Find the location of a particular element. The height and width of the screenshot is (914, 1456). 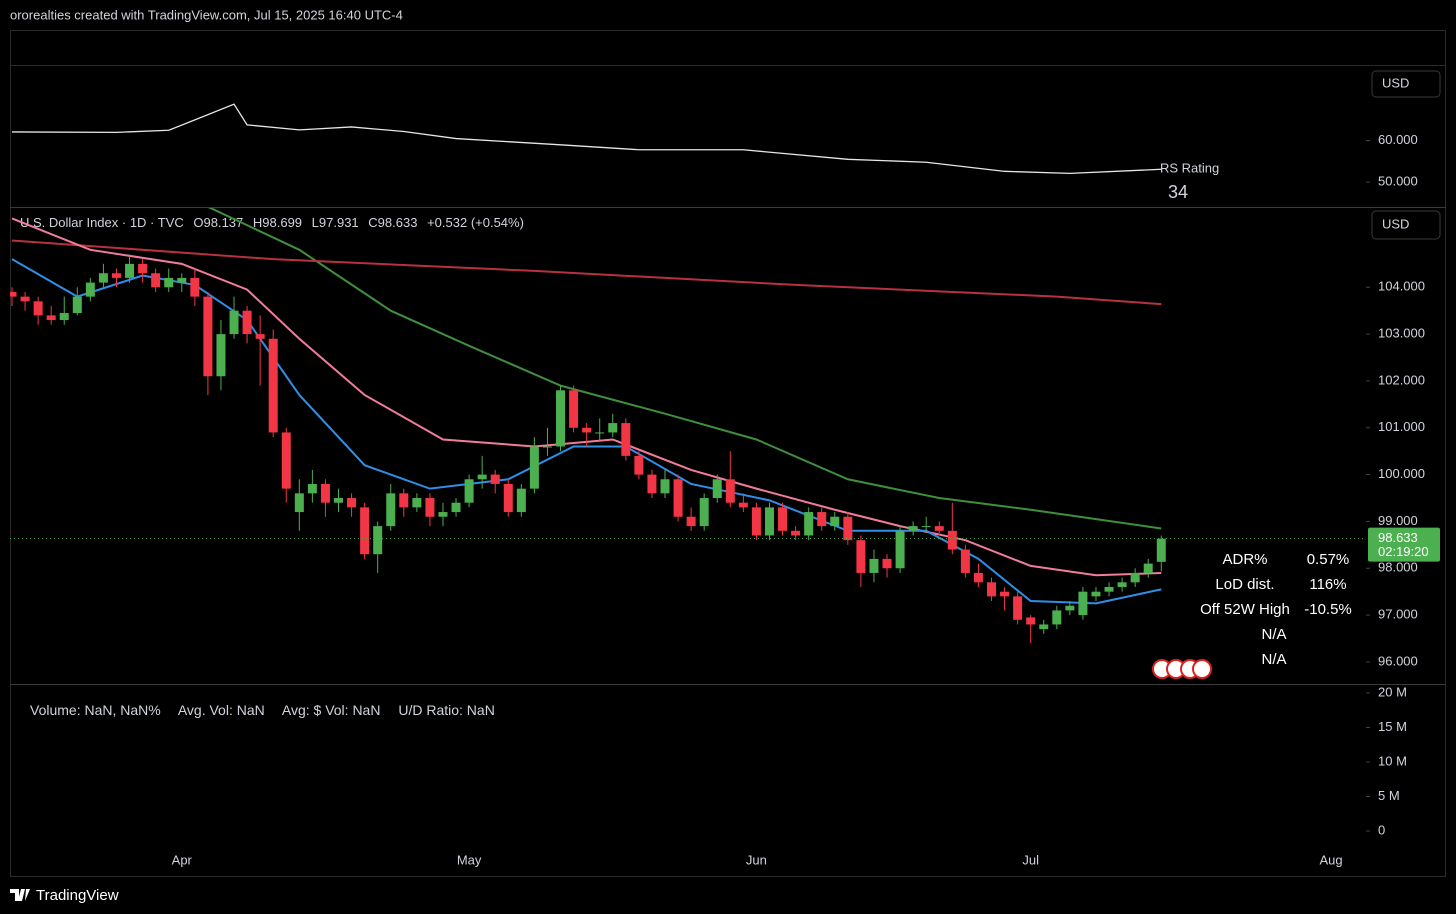

rs-label: RS Rating is located at coordinates (1189, 167).